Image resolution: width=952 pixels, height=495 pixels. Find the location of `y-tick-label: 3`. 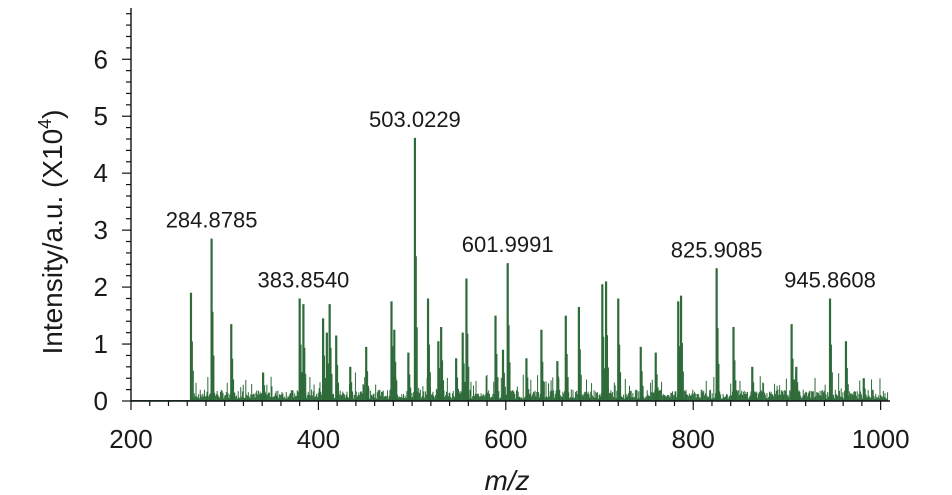

y-tick-label: 3 is located at coordinates (101, 230).